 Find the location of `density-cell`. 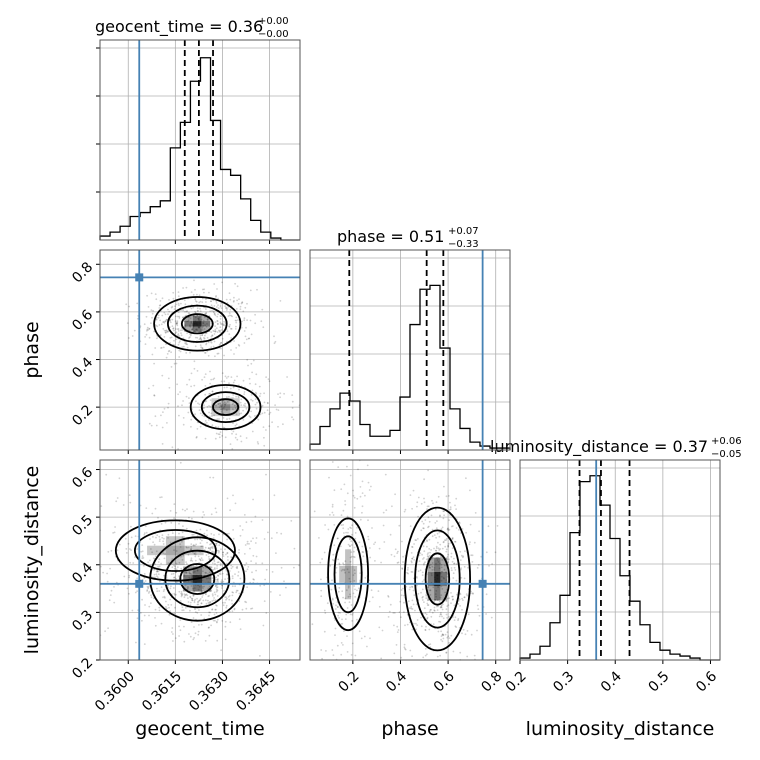

density-cell is located at coordinates (175, 560).